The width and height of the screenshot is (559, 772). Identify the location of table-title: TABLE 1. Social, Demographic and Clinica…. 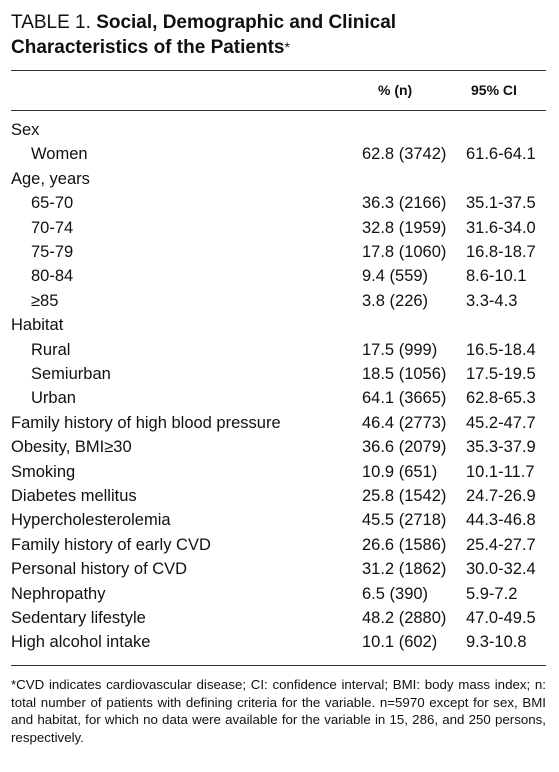
(281, 35).